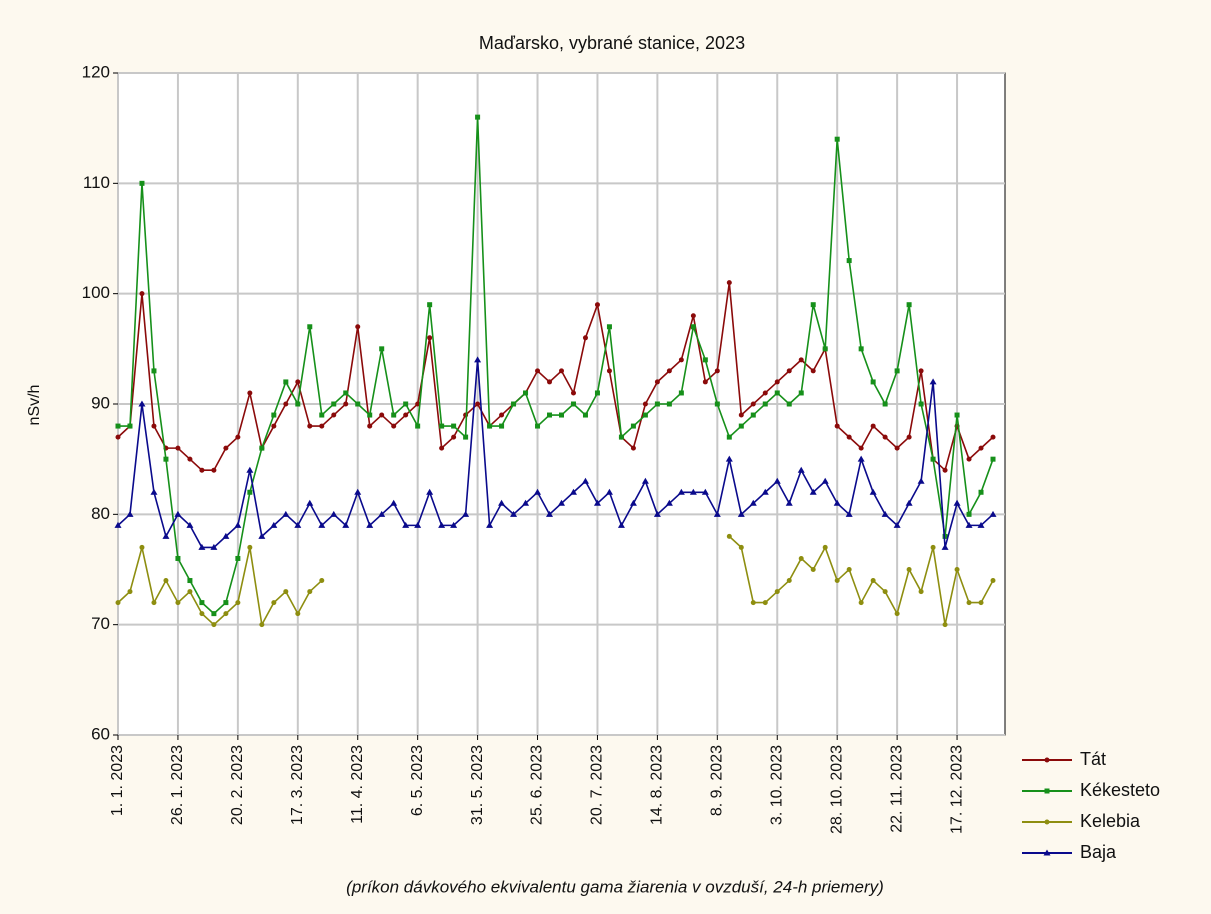 This screenshot has width=1211, height=914. What do you see at coordinates (96, 182) in the screenshot?
I see `y-tick-label: 110` at bounding box center [96, 182].